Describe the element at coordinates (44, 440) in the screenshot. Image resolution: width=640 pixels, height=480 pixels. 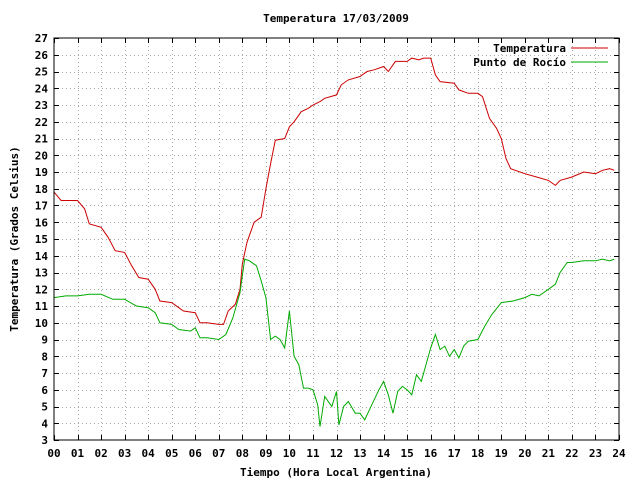
I see `y-tick-label: 3` at that location.